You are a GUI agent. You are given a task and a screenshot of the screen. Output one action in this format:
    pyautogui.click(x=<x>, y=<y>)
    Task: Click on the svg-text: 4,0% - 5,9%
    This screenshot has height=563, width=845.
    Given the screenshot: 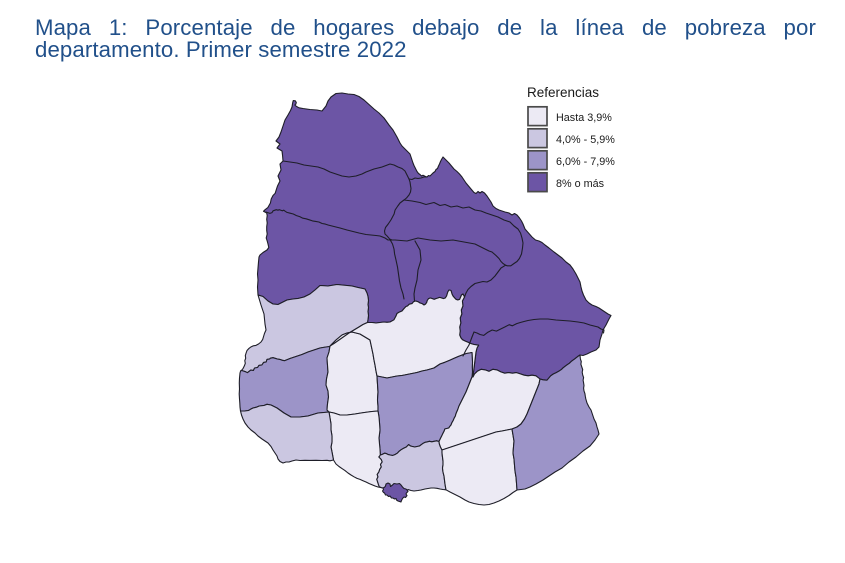 What is the action you would take?
    pyautogui.click(x=585, y=140)
    